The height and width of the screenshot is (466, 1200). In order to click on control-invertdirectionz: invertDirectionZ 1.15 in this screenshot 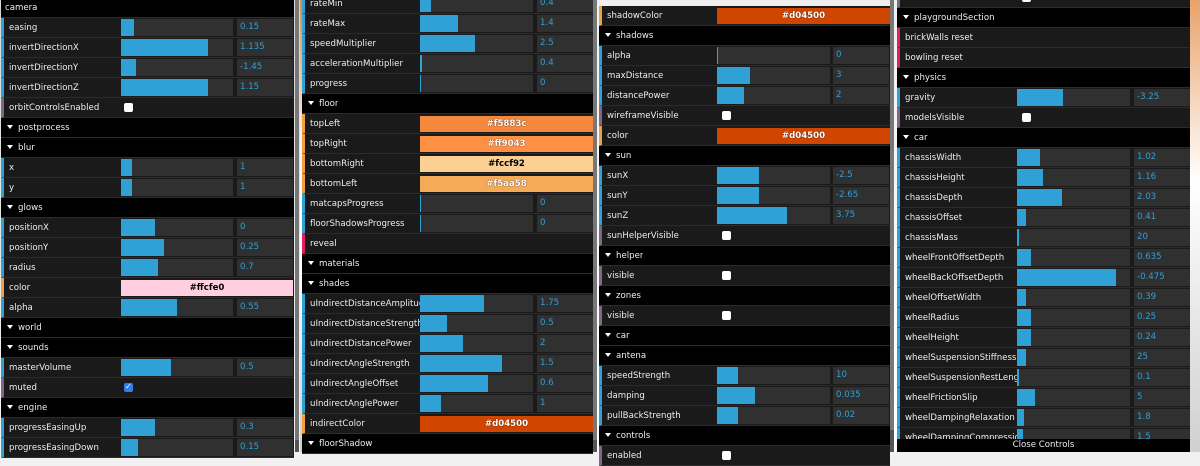, I will do `click(147, 88)`.